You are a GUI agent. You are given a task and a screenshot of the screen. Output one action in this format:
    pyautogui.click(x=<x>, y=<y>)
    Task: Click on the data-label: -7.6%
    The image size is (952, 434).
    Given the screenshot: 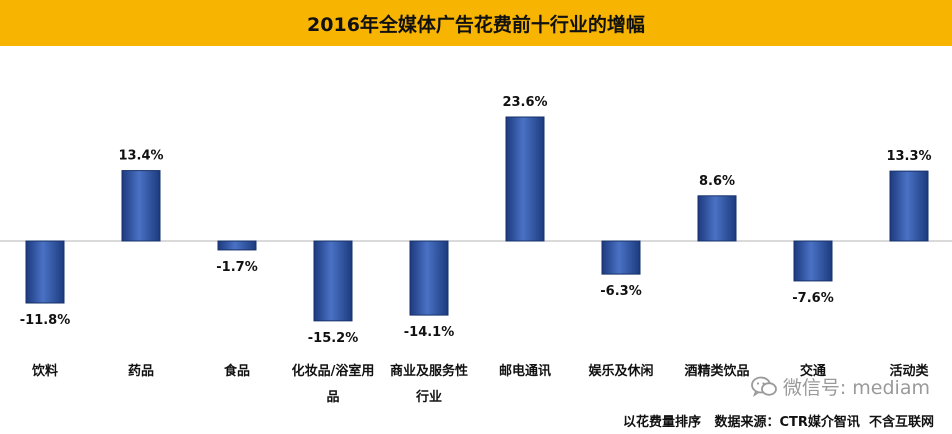 What is the action you would take?
    pyautogui.click(x=812, y=298)
    